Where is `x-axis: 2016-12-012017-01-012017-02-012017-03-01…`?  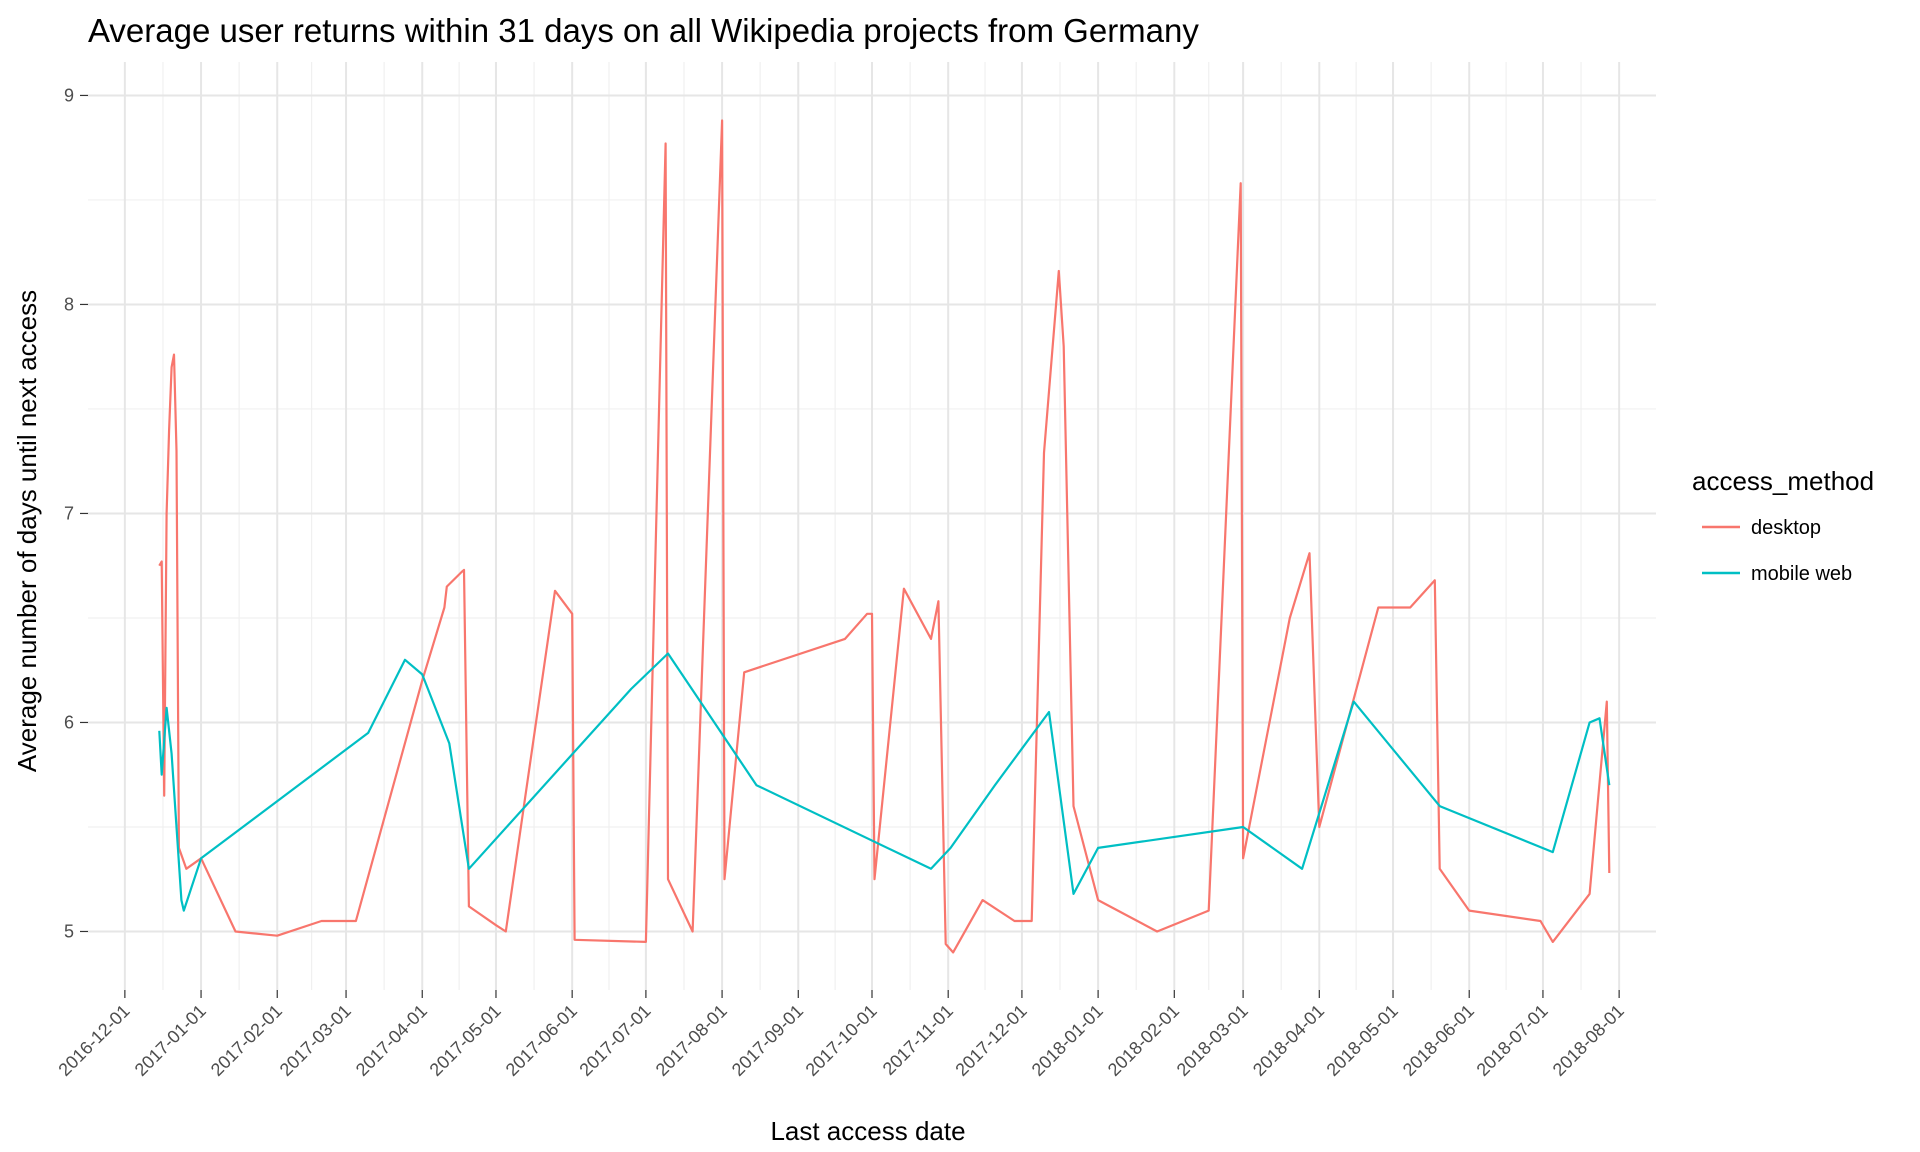
x-axis: 2016-12-012017-01-012017-02-012017-03-01… is located at coordinates (841, 1035).